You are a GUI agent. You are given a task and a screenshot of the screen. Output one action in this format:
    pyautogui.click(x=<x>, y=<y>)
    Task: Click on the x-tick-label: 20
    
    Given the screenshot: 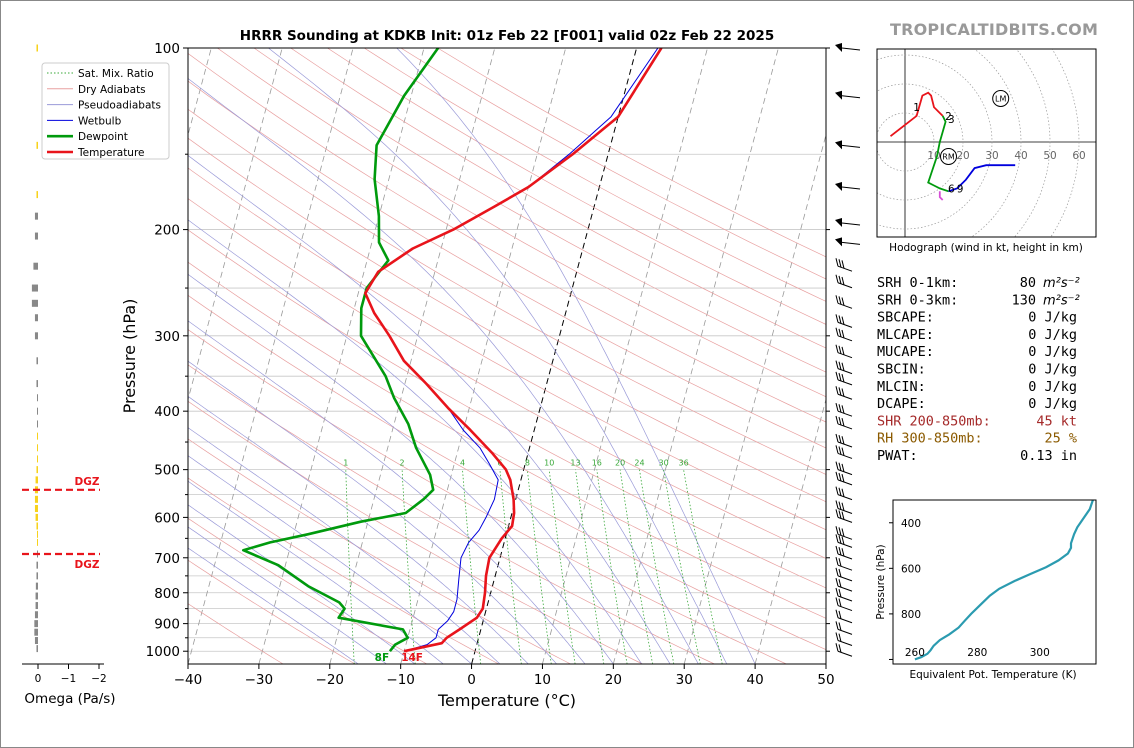 What is the action you would take?
    pyautogui.click(x=613, y=680)
    